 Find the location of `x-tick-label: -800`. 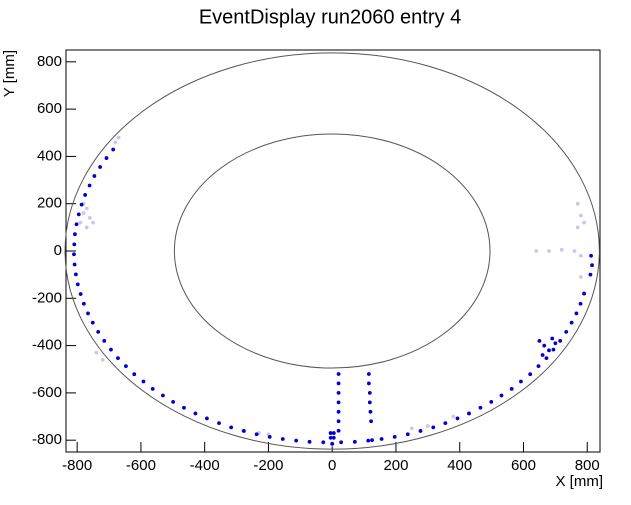

x-tick-label: -800 is located at coordinates (77, 465).